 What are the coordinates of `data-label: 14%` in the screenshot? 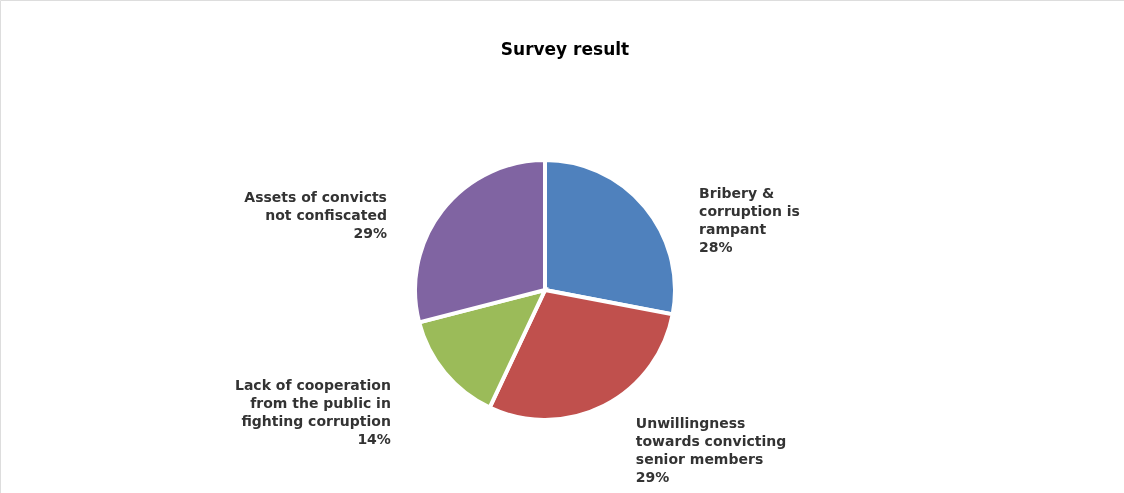 It's located at (374, 438).